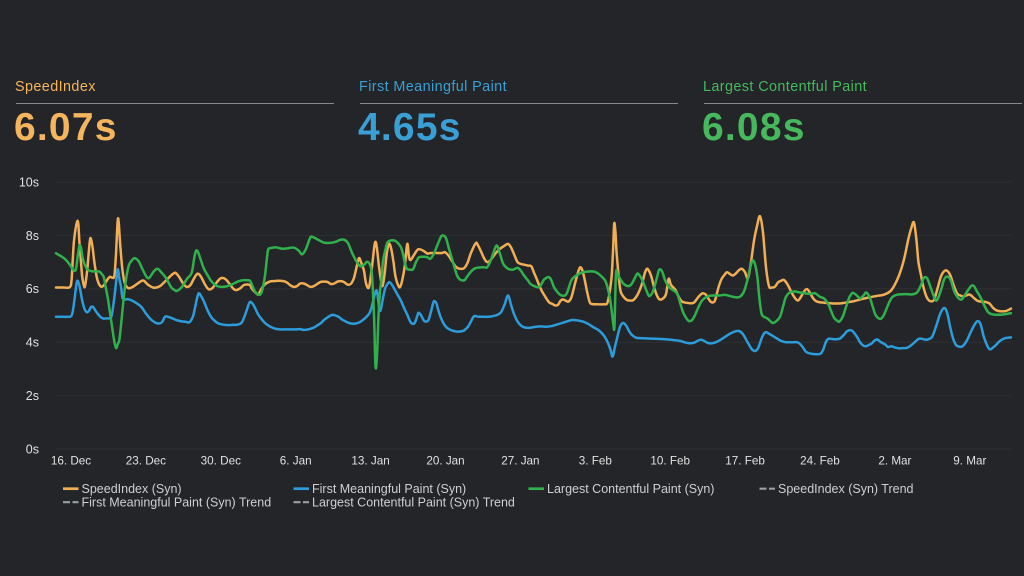 This screenshot has width=1024, height=576. I want to click on svg-text: 10s, so click(29, 182).